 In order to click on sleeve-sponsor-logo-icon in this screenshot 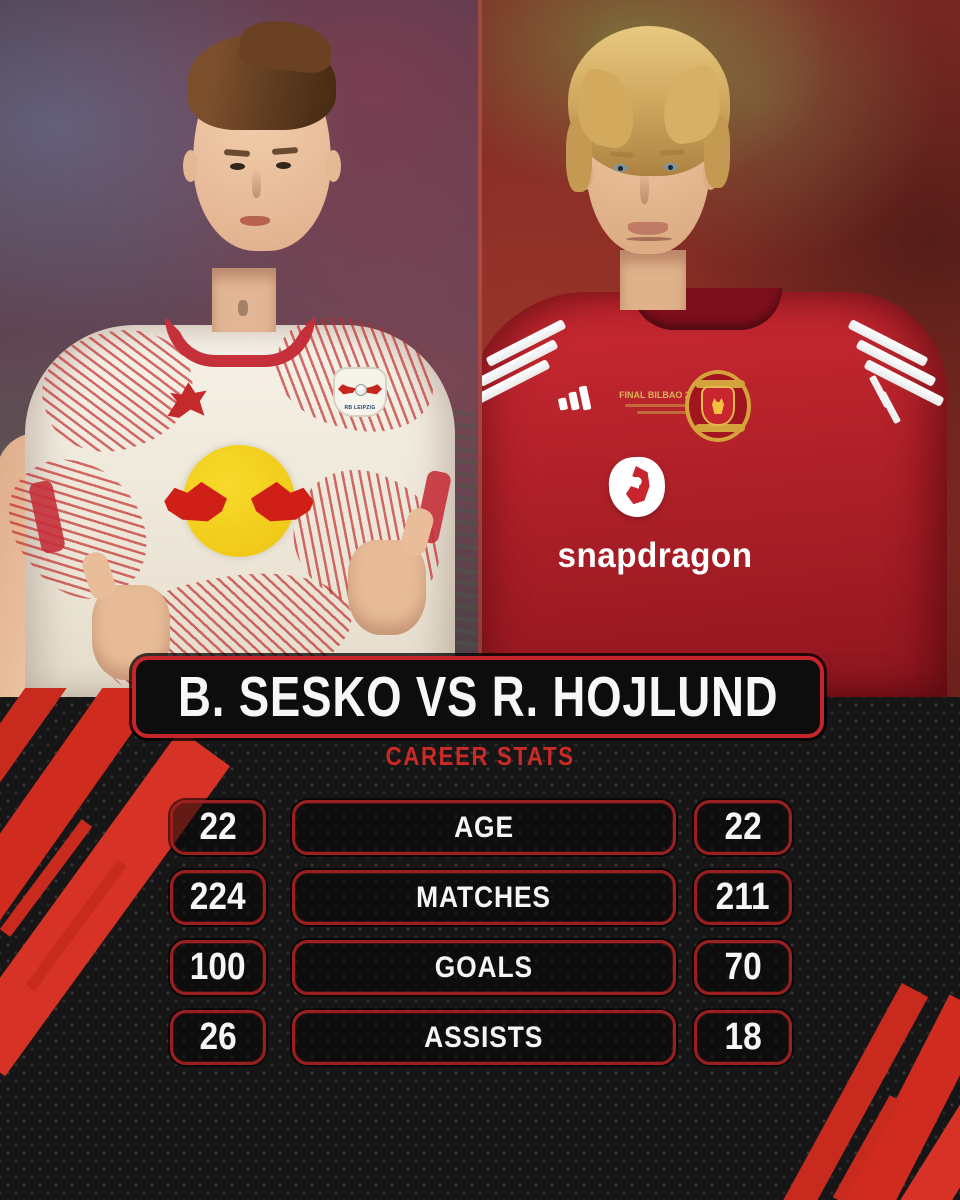, I will do `click(890, 407)`.